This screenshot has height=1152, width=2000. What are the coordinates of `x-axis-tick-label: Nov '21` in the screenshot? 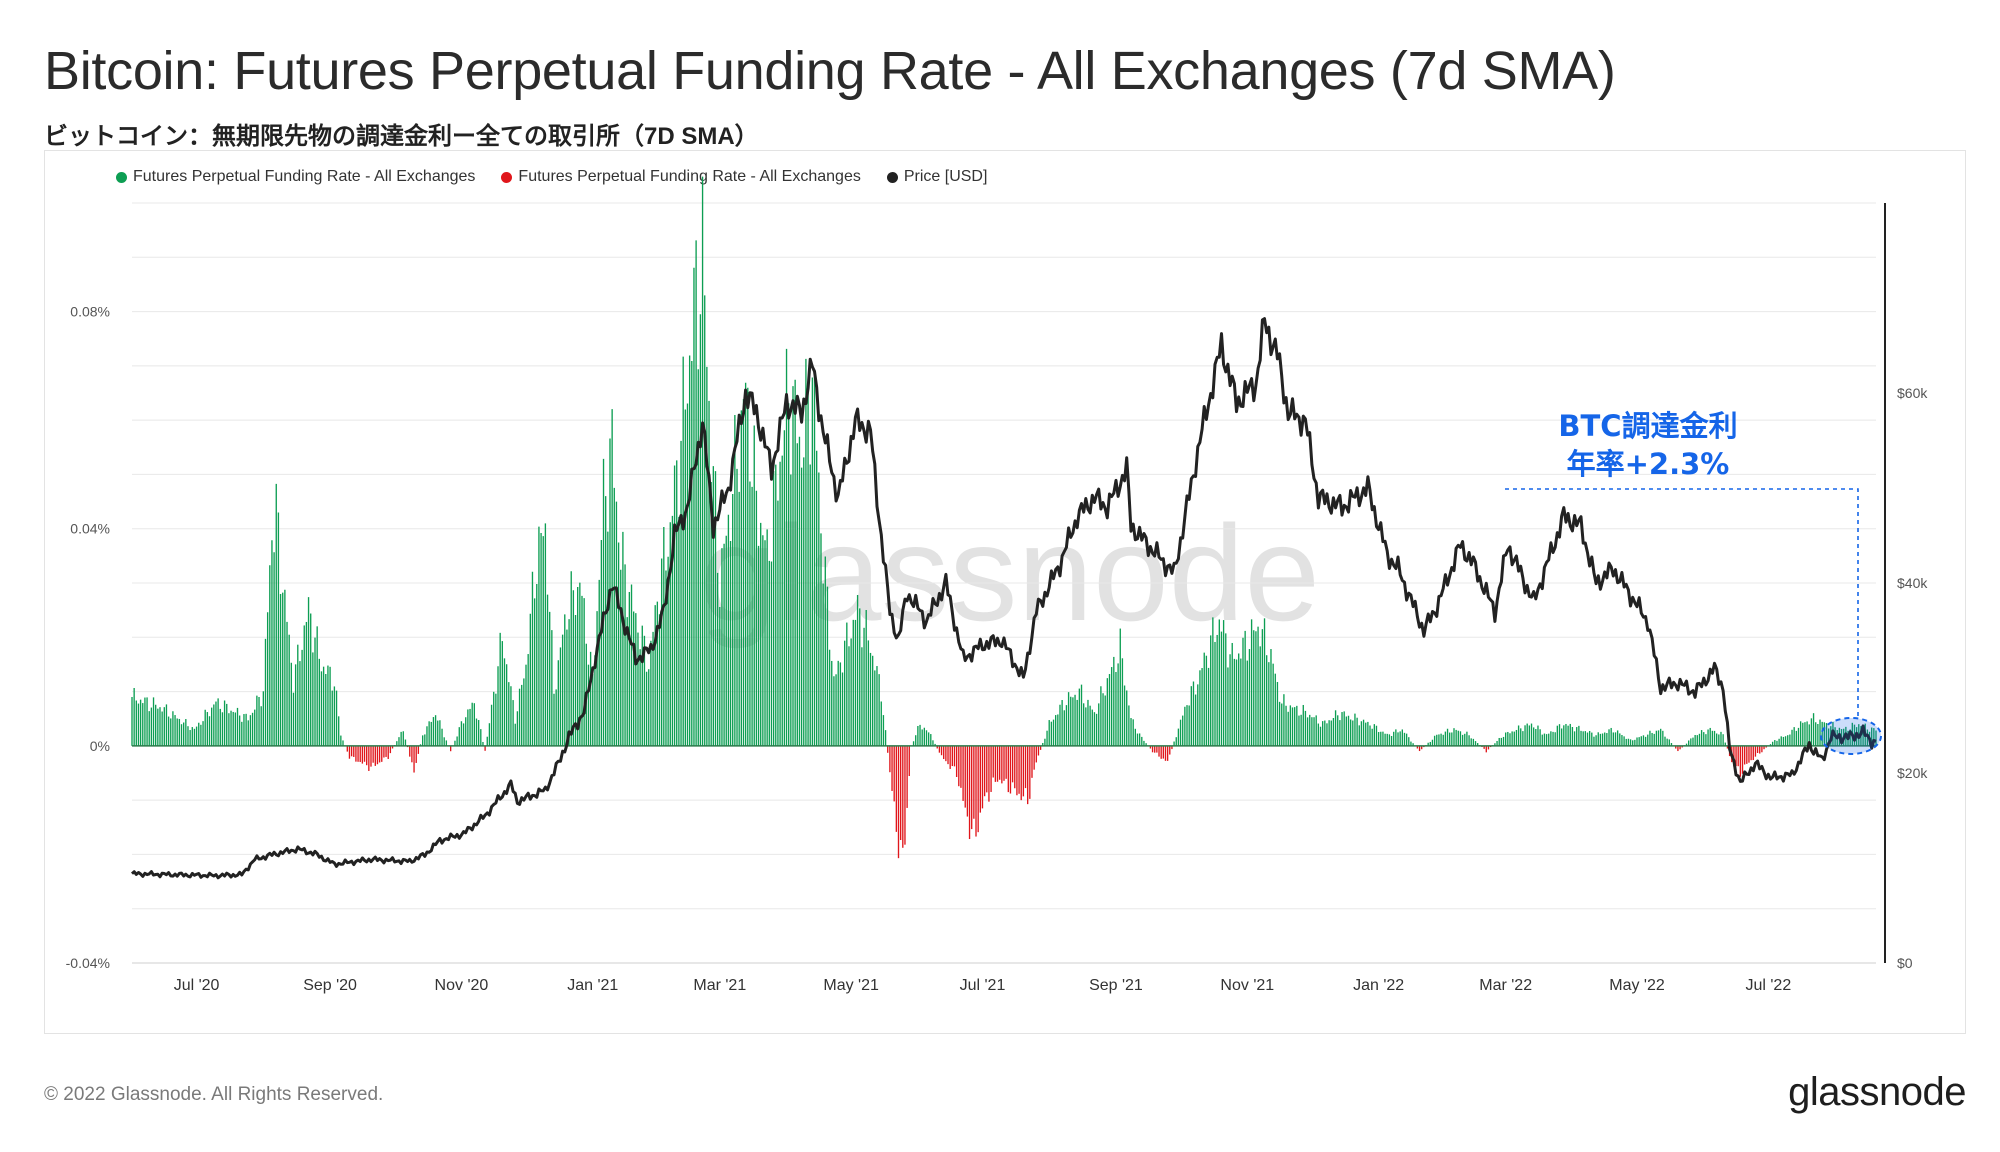 It's located at (1247, 985).